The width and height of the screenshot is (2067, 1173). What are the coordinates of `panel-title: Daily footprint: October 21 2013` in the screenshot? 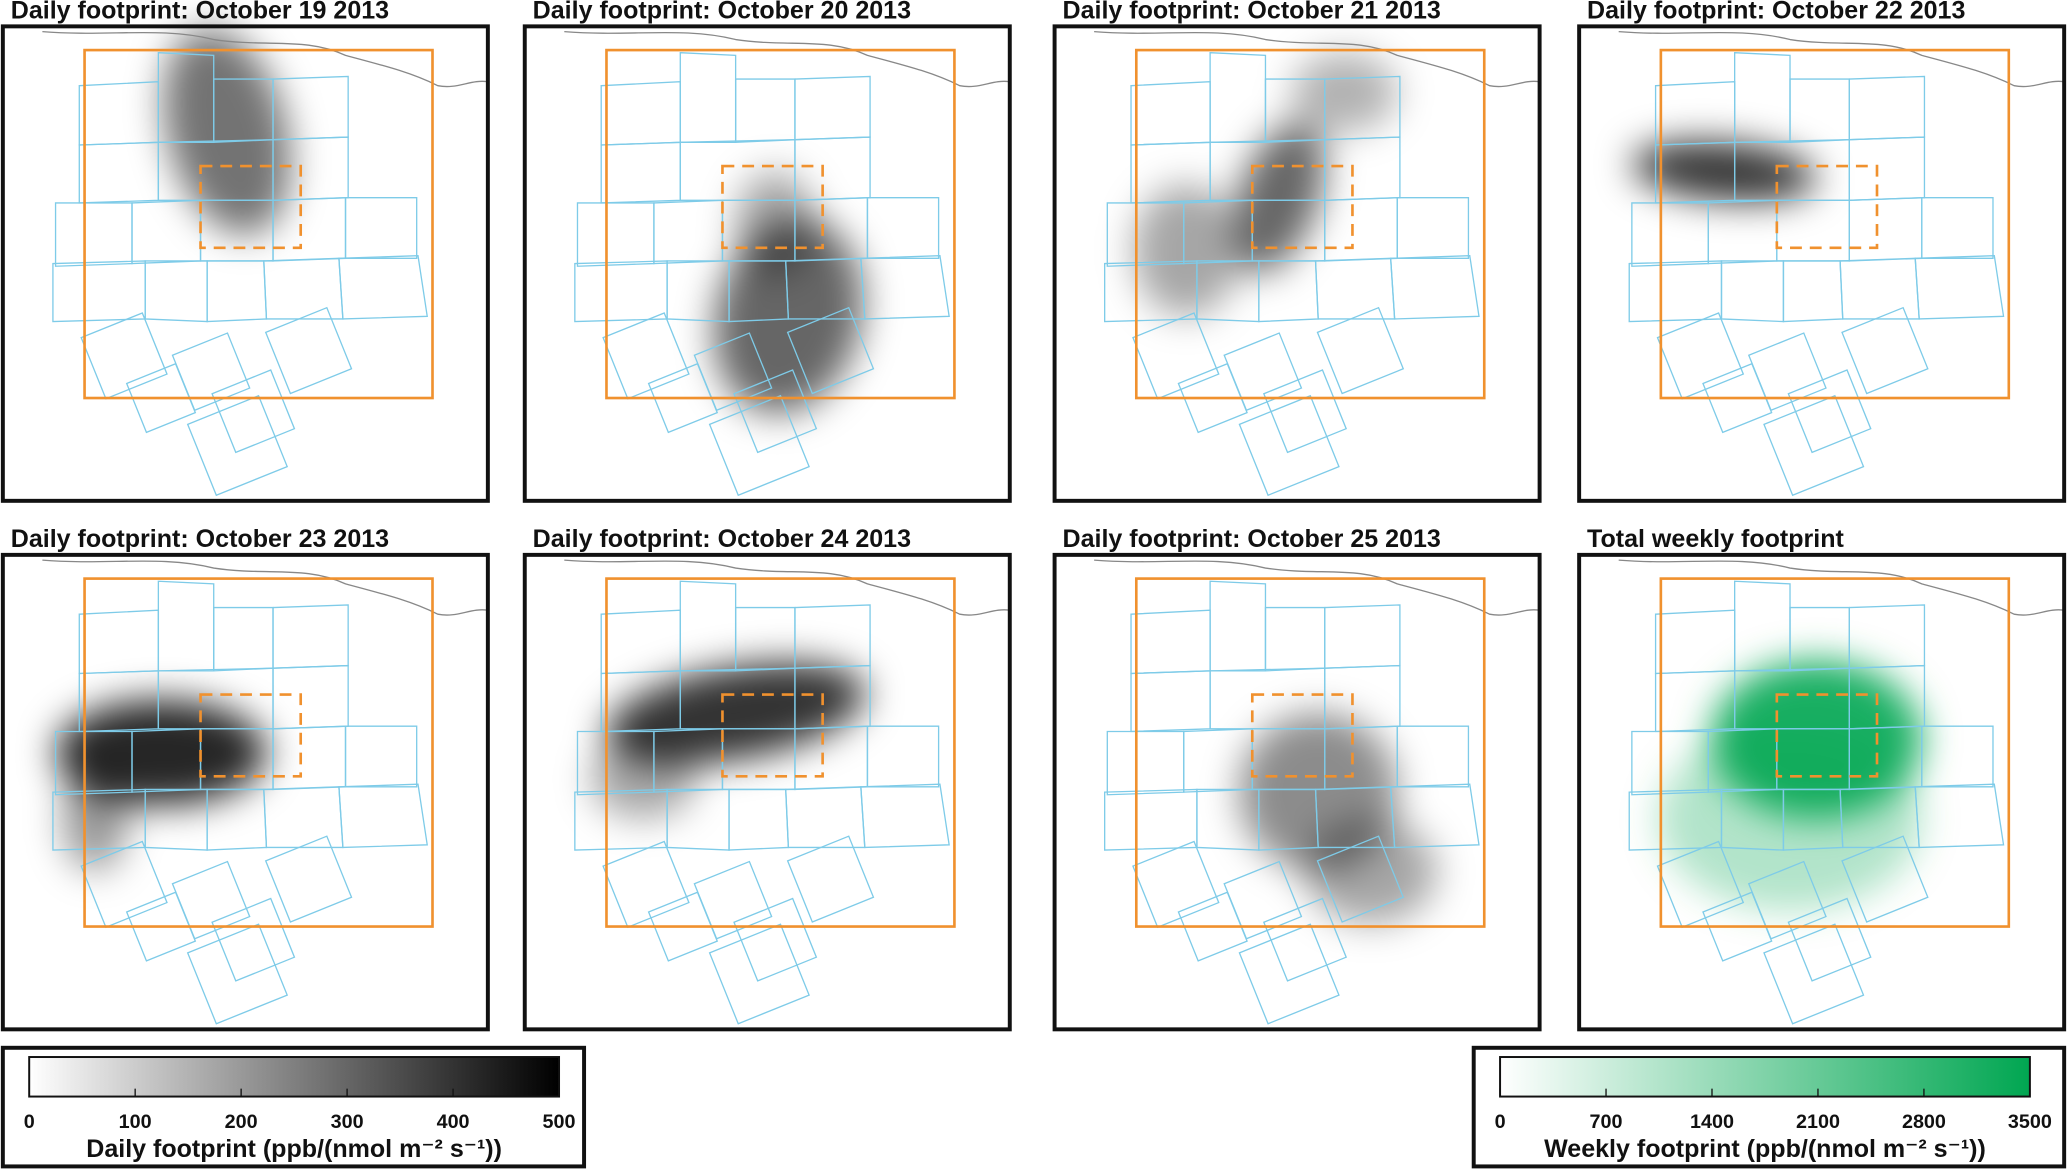 It's located at (1251, 12).